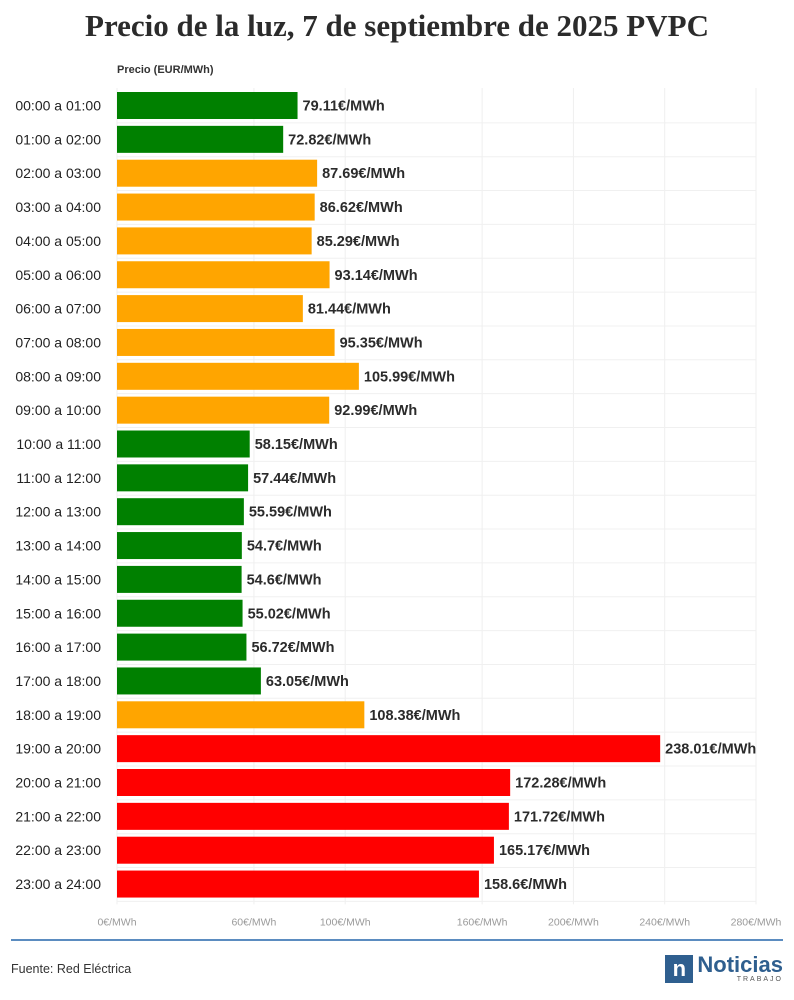 The height and width of the screenshot is (1000, 794). I want to click on category-label: 15:00 a 16:00, so click(58, 613).